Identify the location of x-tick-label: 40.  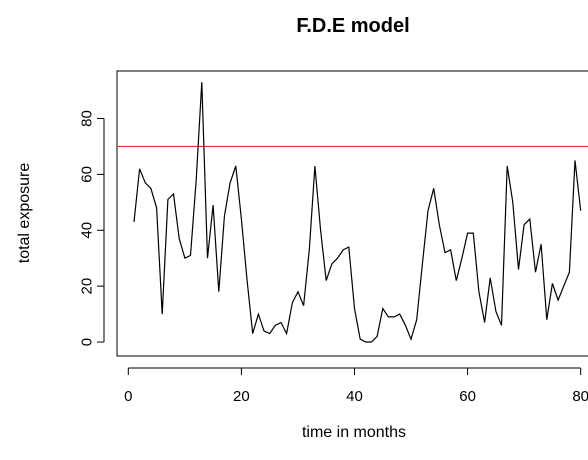
(354, 396).